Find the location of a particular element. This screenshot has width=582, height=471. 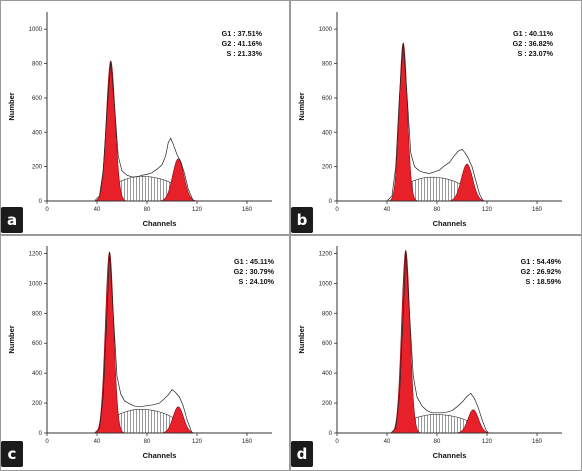

panel-letter: c is located at coordinates (12, 454).